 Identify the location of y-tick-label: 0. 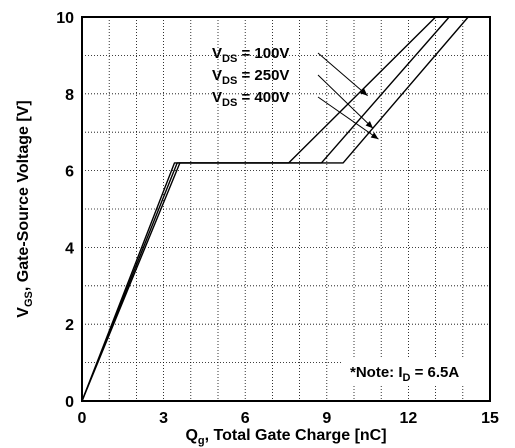
(69, 402).